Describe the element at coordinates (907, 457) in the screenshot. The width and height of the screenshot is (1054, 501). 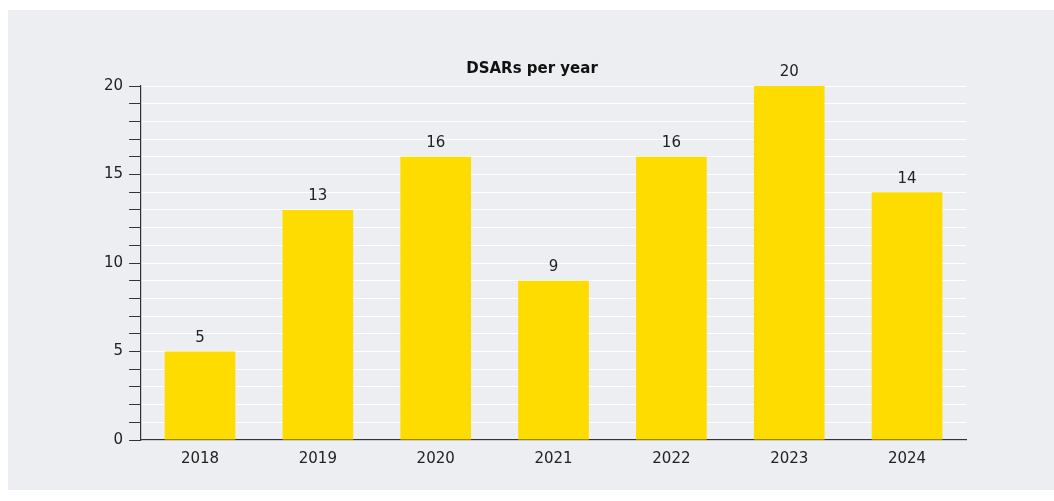
I see `x-tick-label: 2024` at that location.